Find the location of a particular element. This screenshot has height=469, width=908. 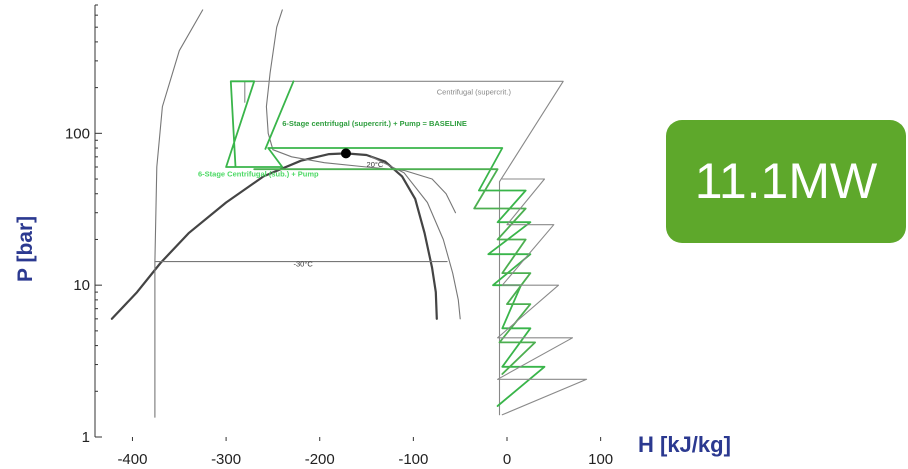

x-tick-label: 0 is located at coordinates (507, 459).